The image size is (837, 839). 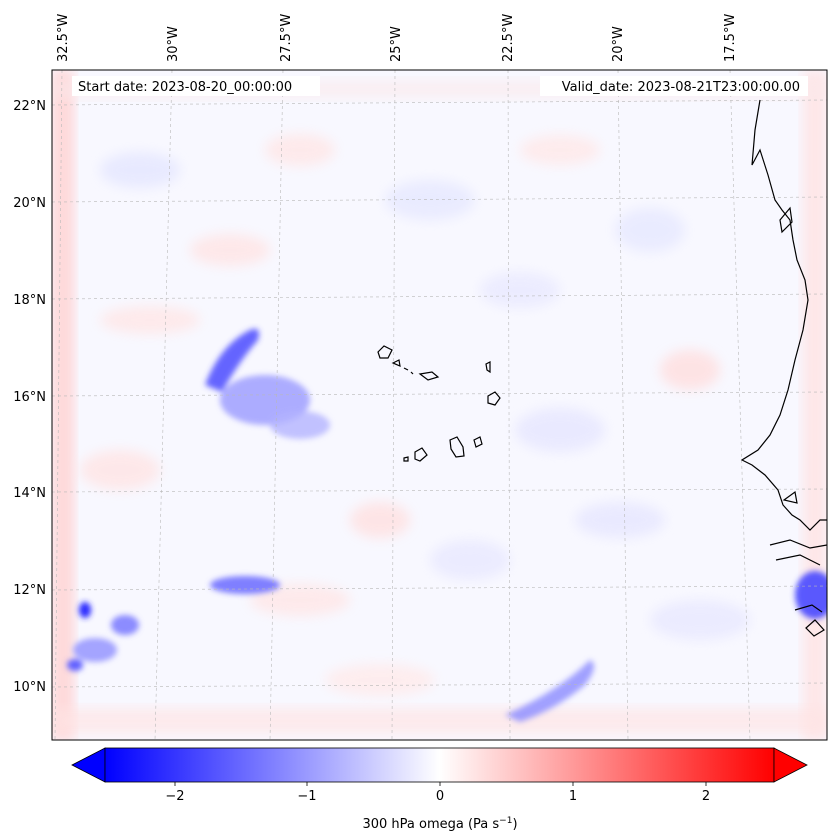 What do you see at coordinates (185, 87) in the screenshot?
I see `start-date-label: Start date: 2023-08-20_00:00:00` at bounding box center [185, 87].